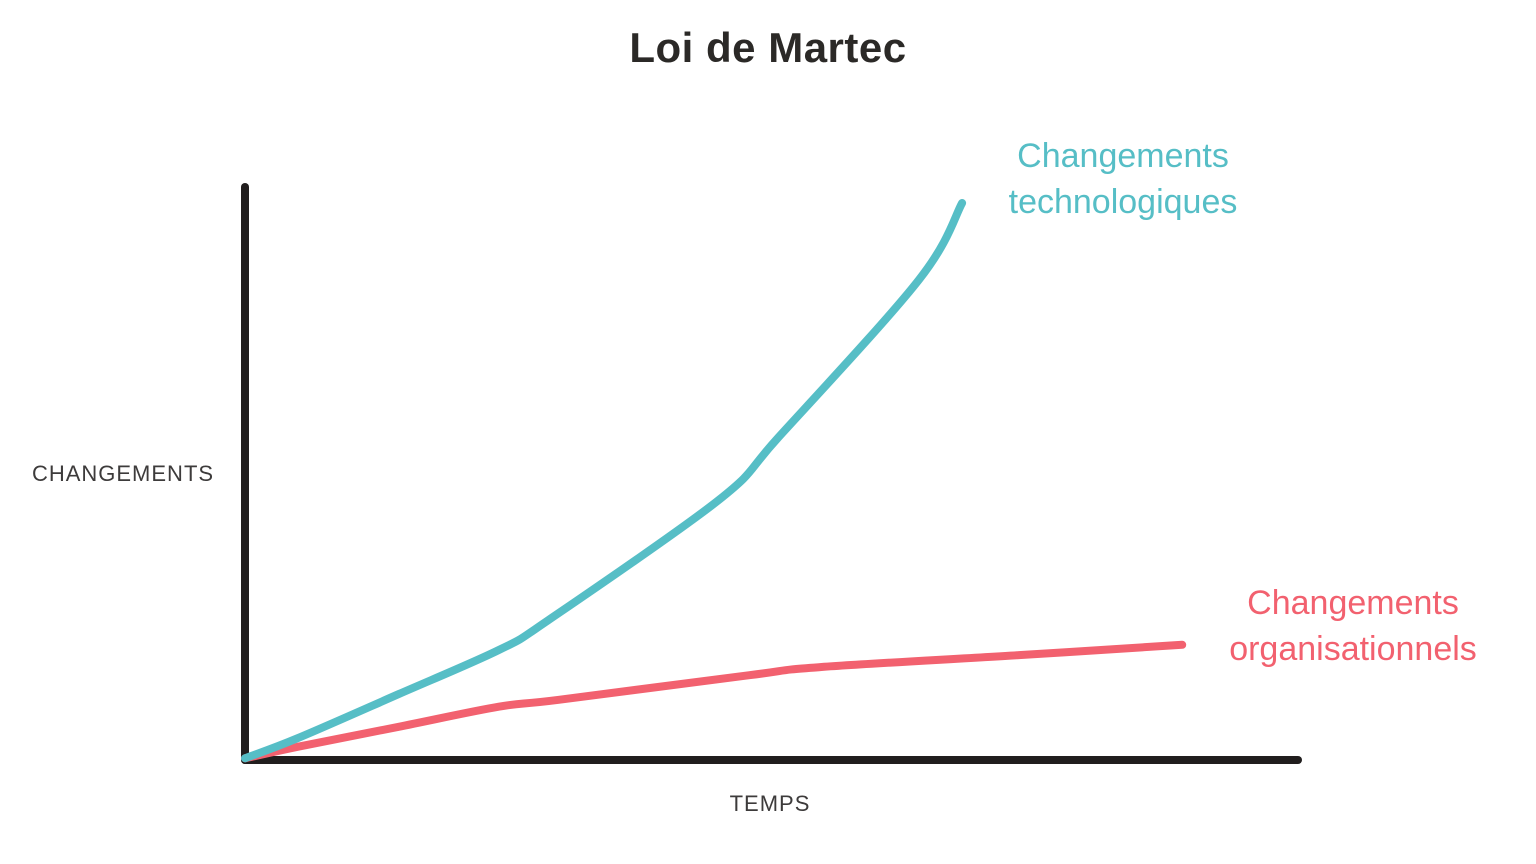 The image size is (1536, 864). I want to click on x-axis-label: TEMPS, so click(770, 803).